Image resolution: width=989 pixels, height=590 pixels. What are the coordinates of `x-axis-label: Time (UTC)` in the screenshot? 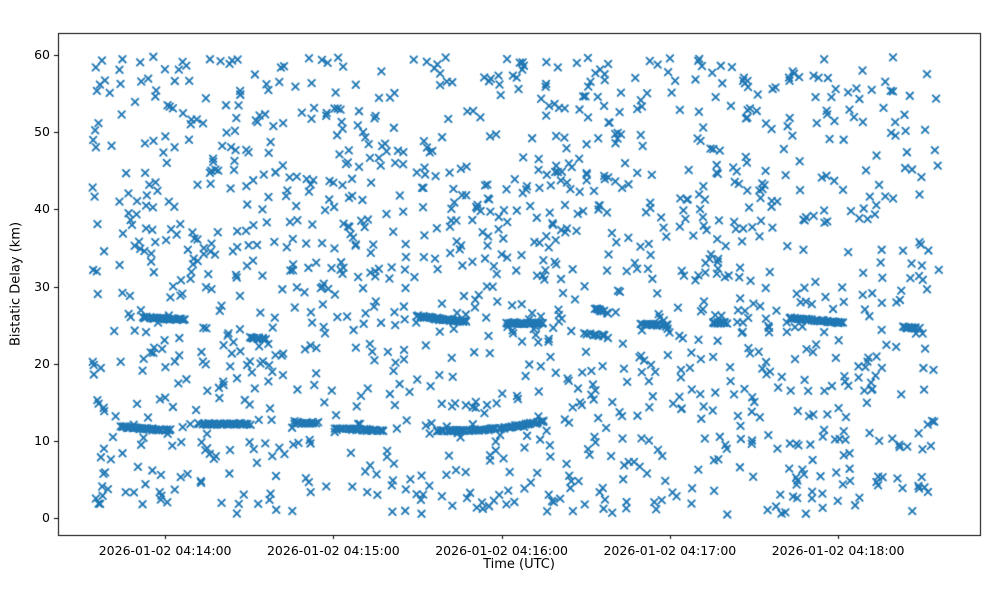 It's located at (519, 564).